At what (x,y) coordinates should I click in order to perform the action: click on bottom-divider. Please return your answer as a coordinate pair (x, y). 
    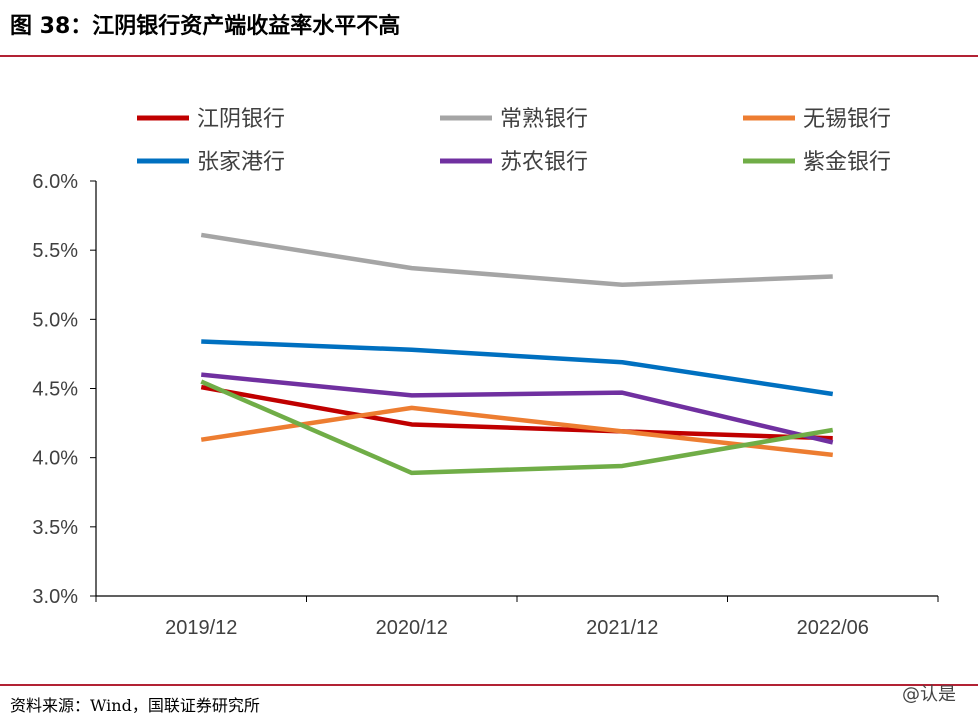
    Looking at the image, I should click on (489, 685).